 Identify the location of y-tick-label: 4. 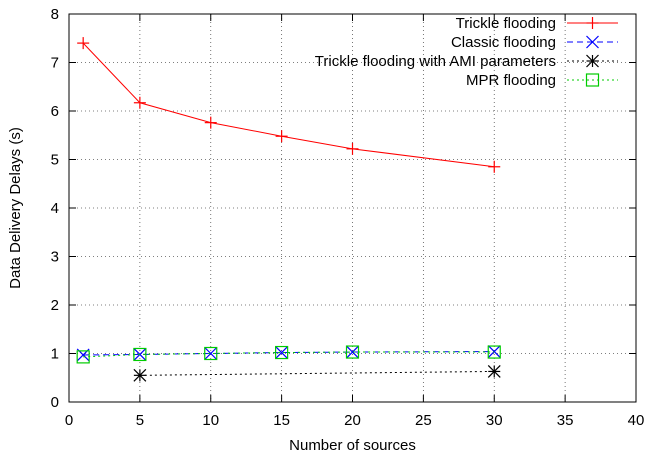
(55, 208).